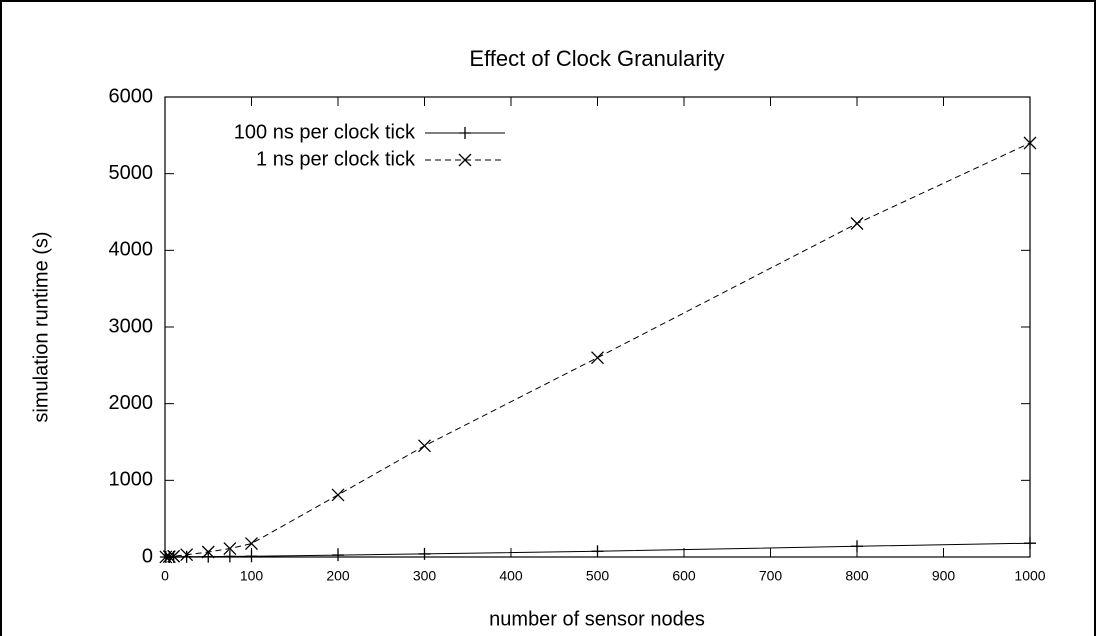  I want to click on y-tick-label: 4000, so click(131, 250).